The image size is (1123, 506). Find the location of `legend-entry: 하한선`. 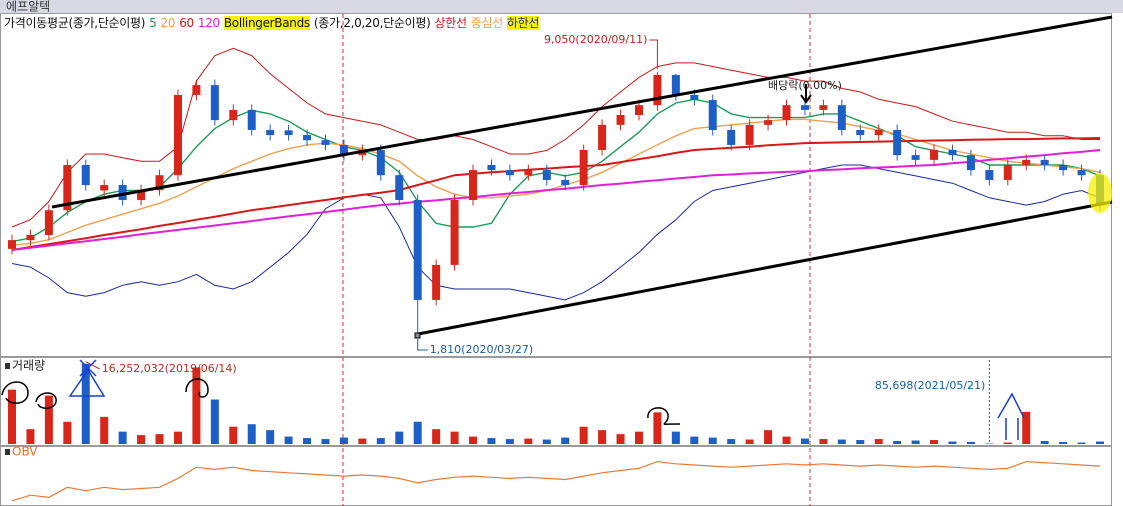

legend-entry: 하한선 is located at coordinates (523, 23).